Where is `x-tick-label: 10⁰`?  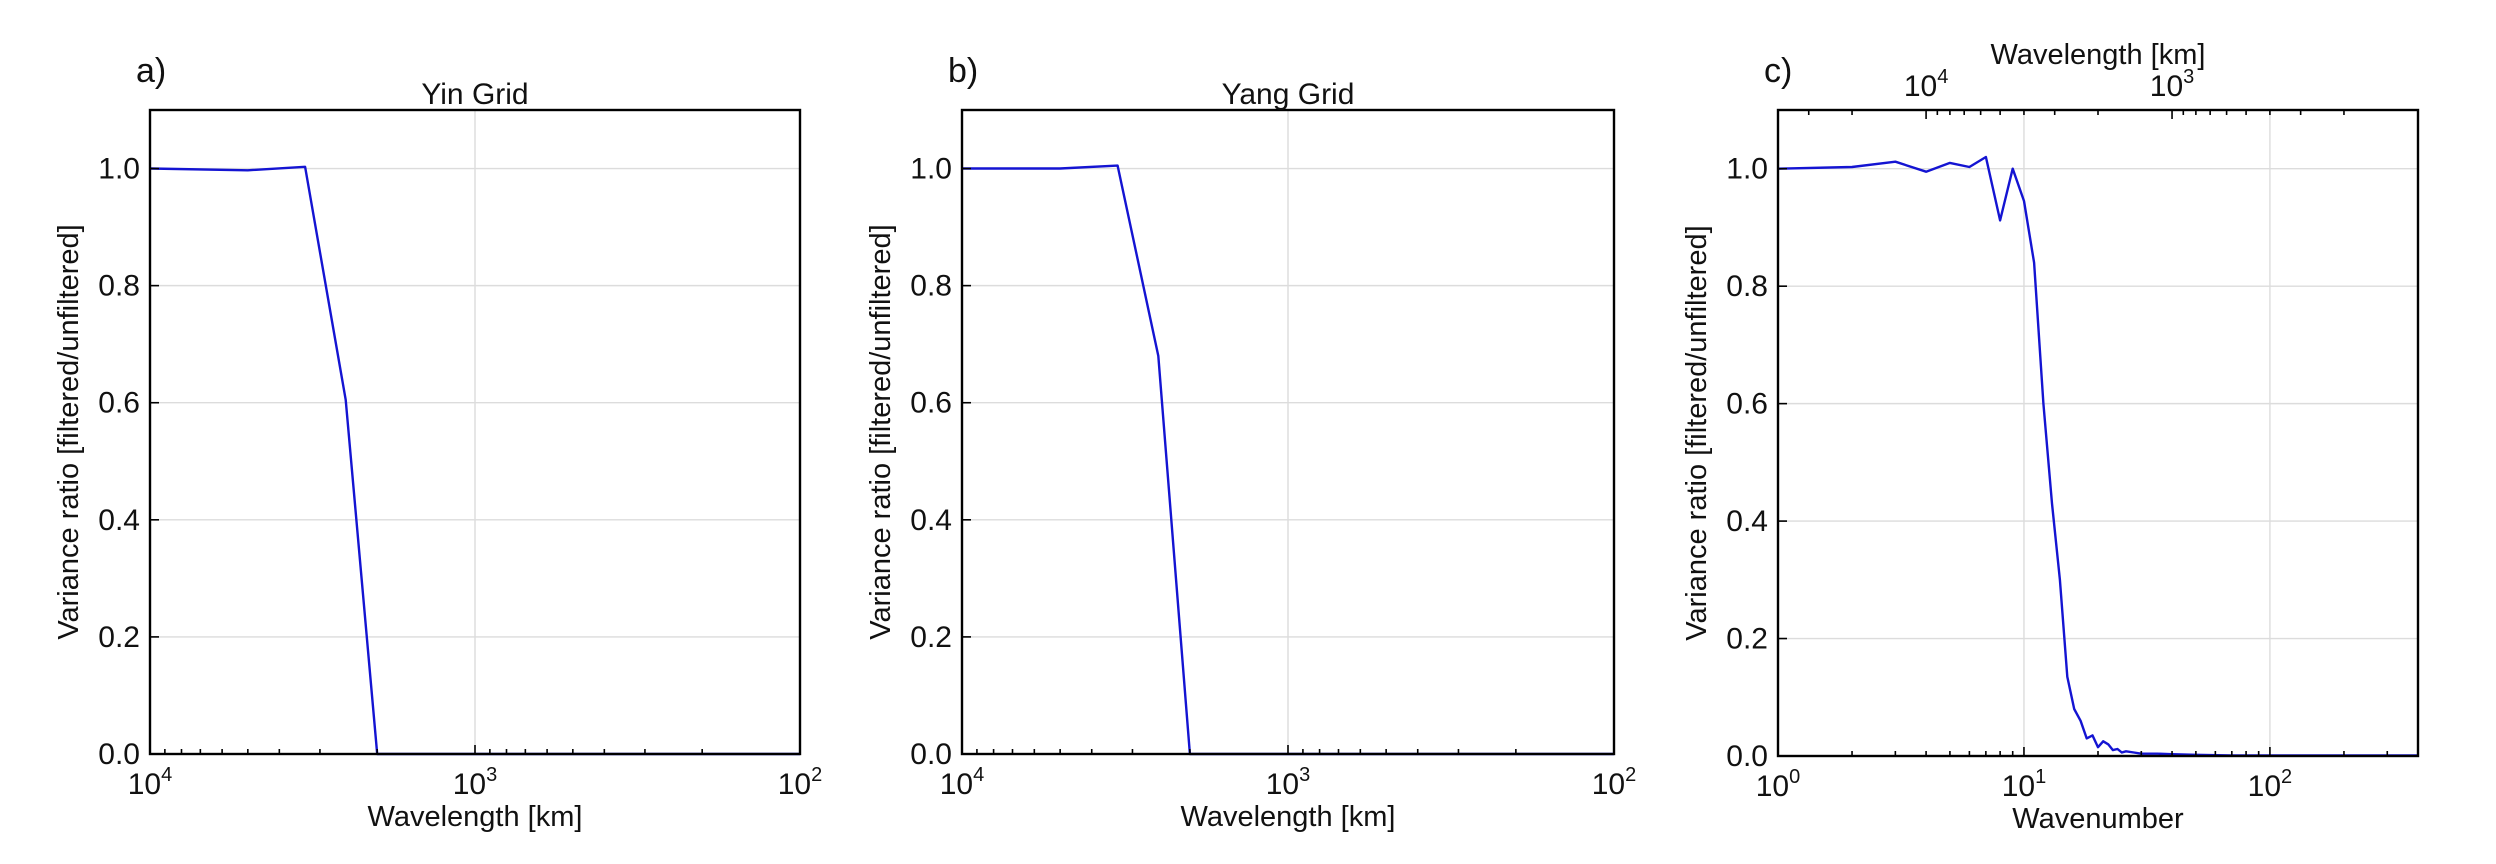
x-tick-label: 10⁰ is located at coordinates (1778, 784).